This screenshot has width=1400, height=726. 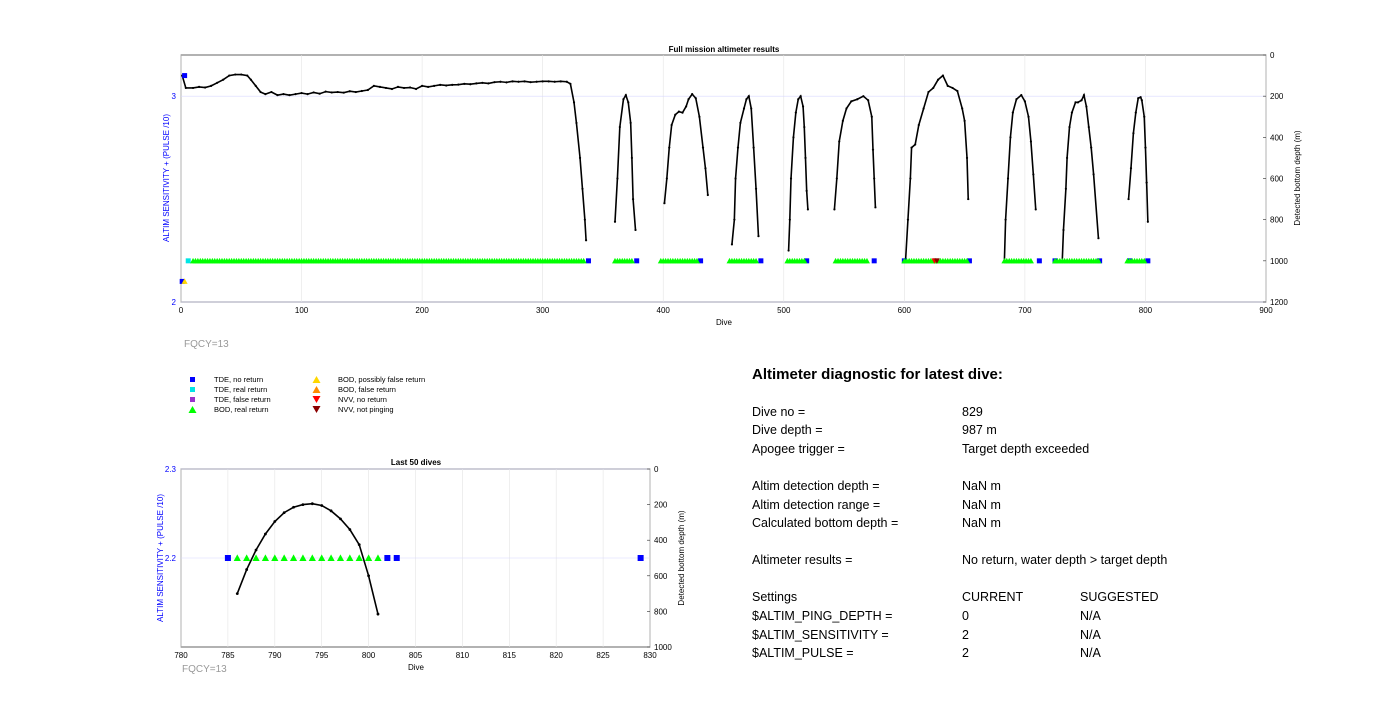 What do you see at coordinates (877, 374) in the screenshot?
I see `diagnostic-title: Altimeter diagnostic for latest dive:` at bounding box center [877, 374].